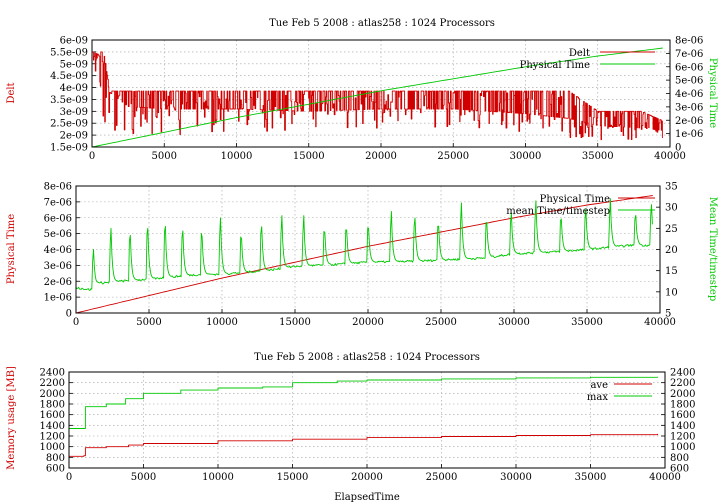  What do you see at coordinates (55, 458) in the screenshot?
I see `y-tick-label: 800` at bounding box center [55, 458].